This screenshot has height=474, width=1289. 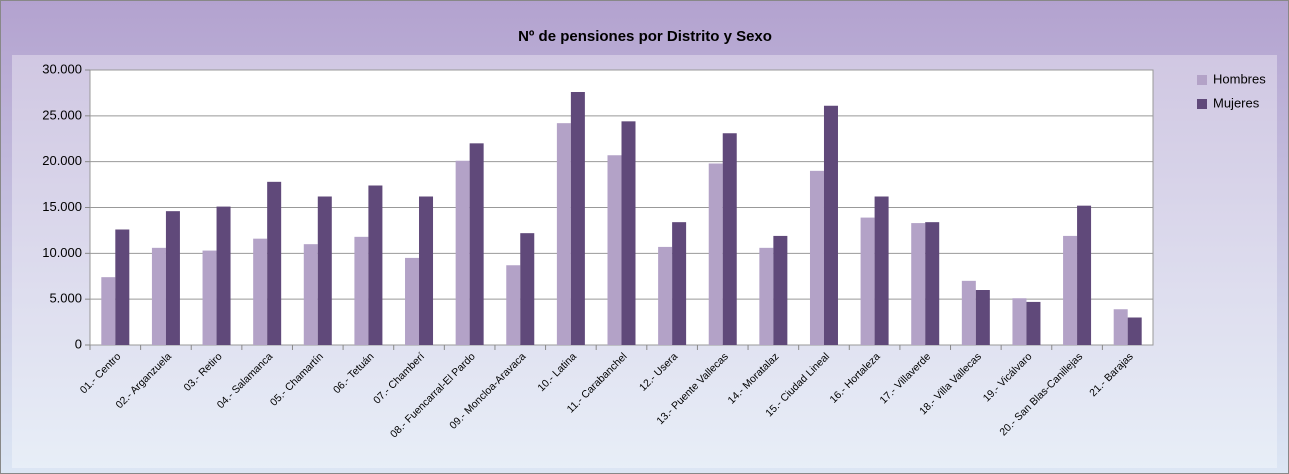 I want to click on y-tick-label: 15.000, so click(x=62, y=206).